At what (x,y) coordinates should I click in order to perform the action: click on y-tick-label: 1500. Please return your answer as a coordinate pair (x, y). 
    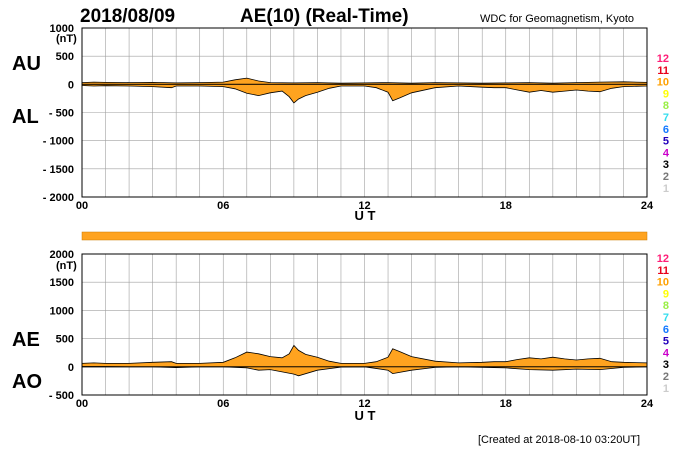
    Looking at the image, I should click on (62, 283).